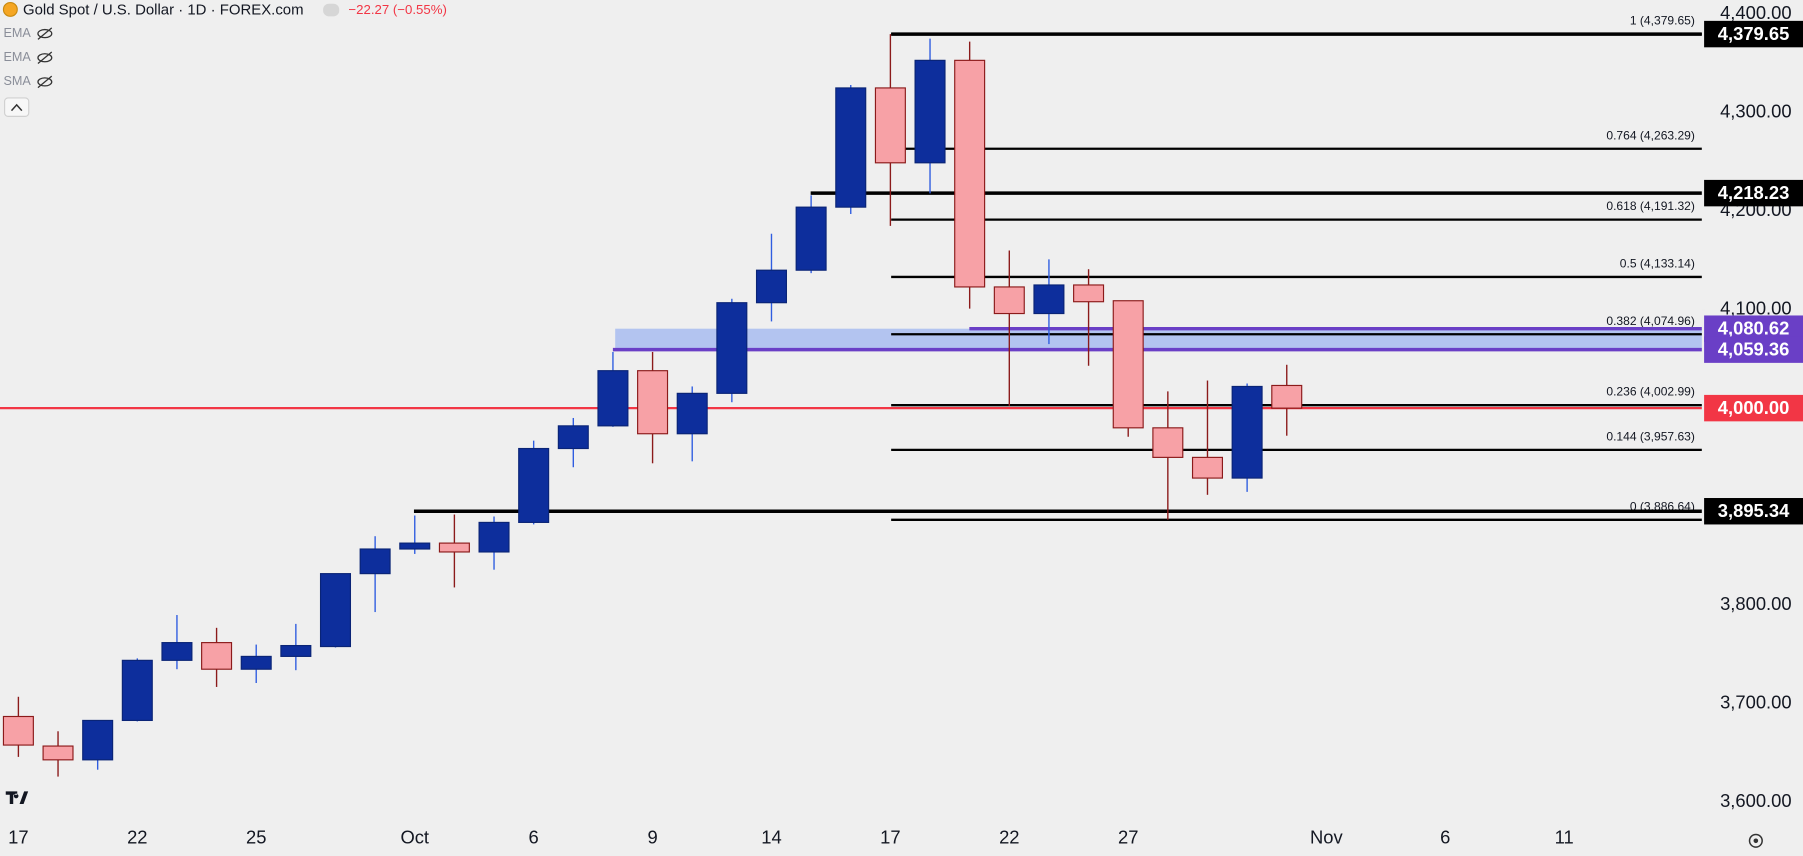 The image size is (1803, 856). Describe the element at coordinates (1650, 392) in the screenshot. I see `fib-label: 0.236 (4,002.99)` at that location.